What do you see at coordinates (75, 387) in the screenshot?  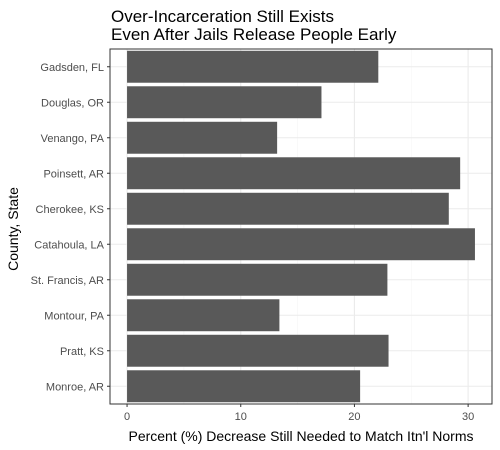 I see `y-tick-label: Monroe, AR` at bounding box center [75, 387].